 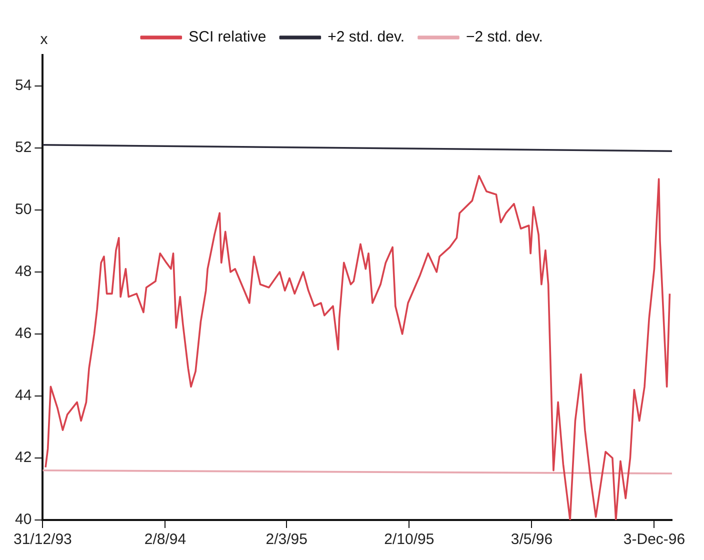 I want to click on x-tick-label: 31/12/93, so click(x=42, y=539).